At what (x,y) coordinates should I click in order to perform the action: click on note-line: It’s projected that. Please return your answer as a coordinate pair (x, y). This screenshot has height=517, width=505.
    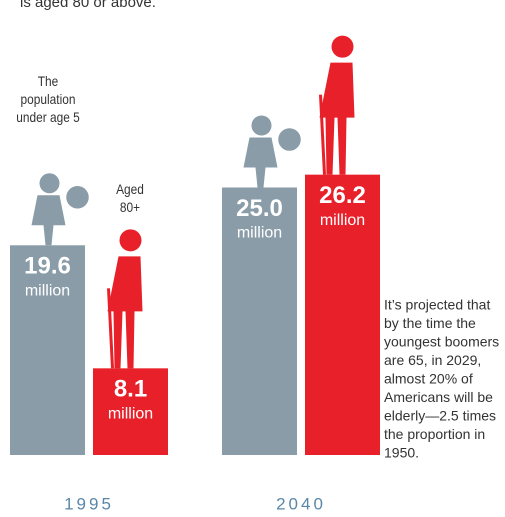
    Looking at the image, I should click on (437, 305).